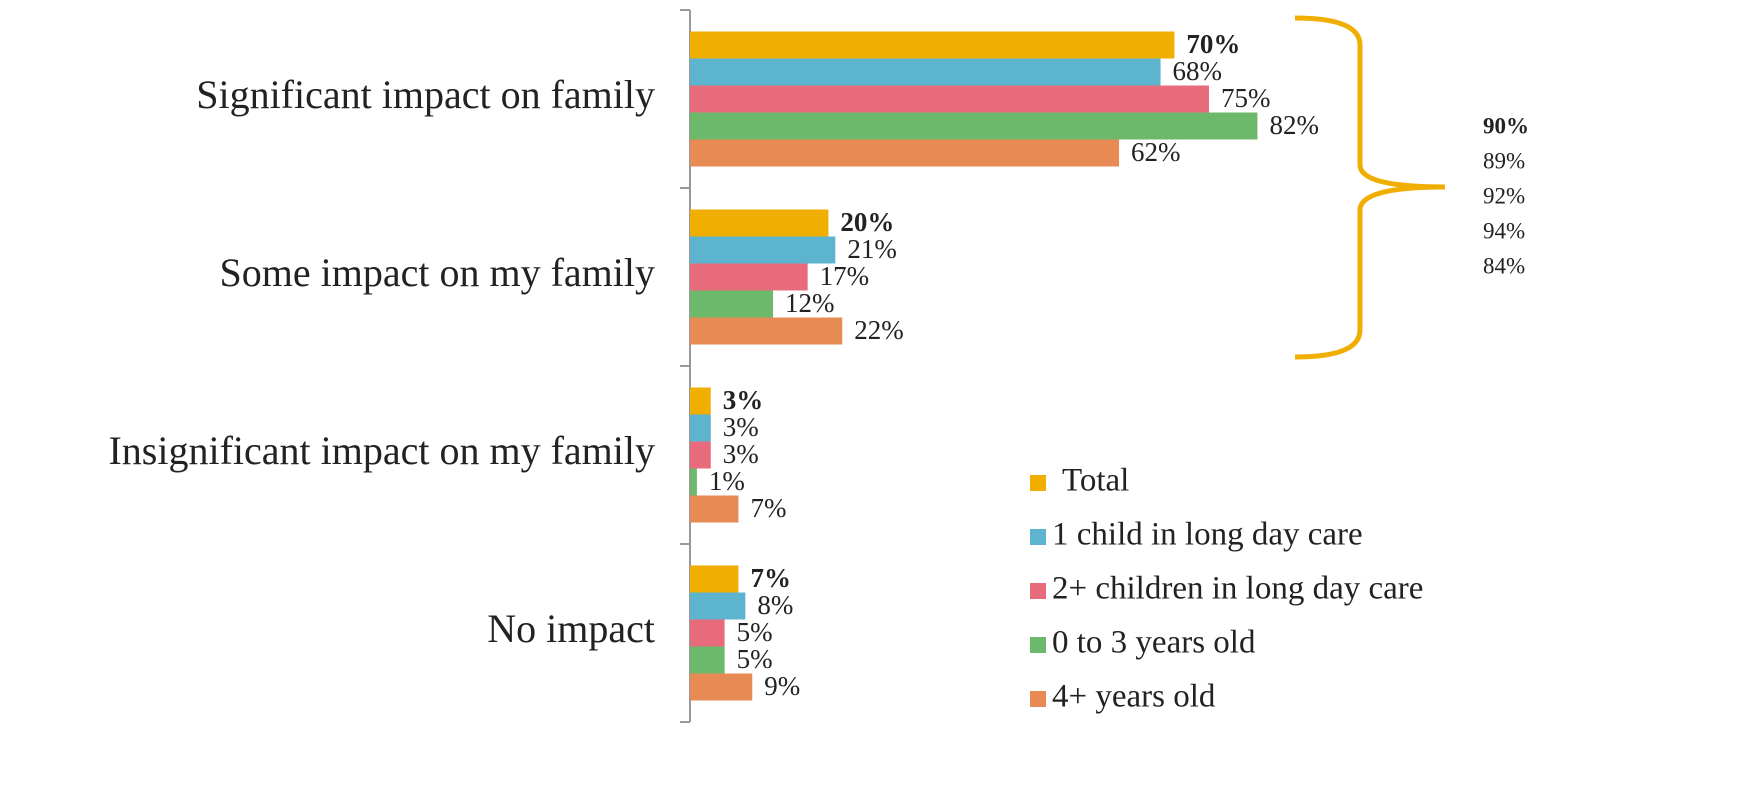  What do you see at coordinates (1207, 535) in the screenshot?
I see `legend-label: 1 child in long day care` at bounding box center [1207, 535].